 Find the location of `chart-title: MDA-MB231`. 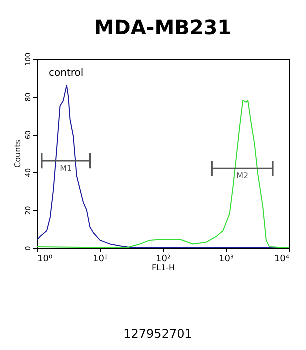

chart-title: MDA-MB231 is located at coordinates (163, 27).